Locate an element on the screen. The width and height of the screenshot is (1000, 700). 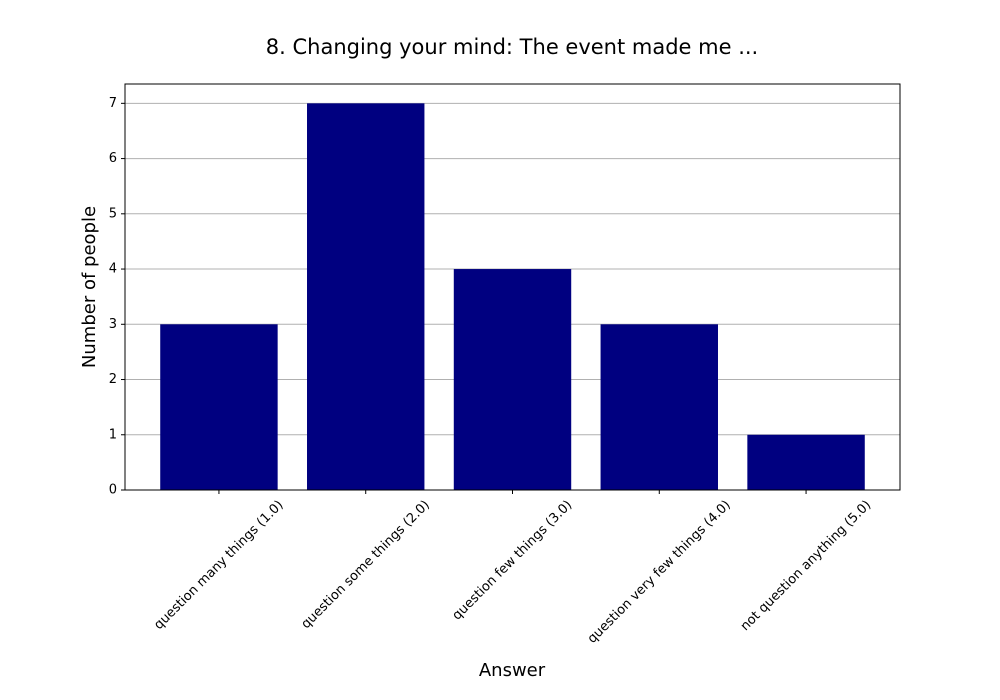
y-tick-label: 5 is located at coordinates (113, 213).